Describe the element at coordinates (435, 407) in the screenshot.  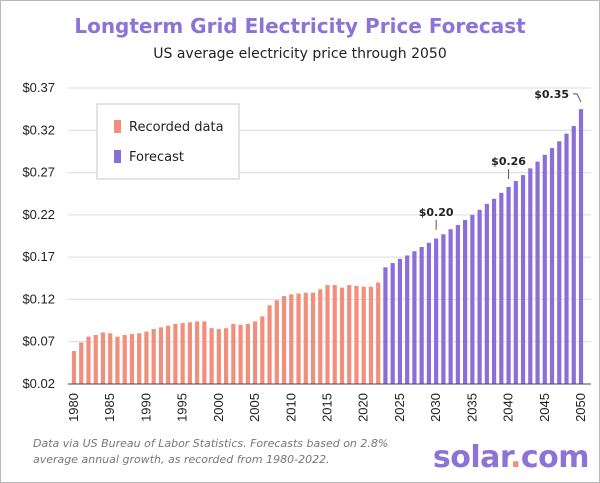
I see `x-tick-label: 2030` at that location.